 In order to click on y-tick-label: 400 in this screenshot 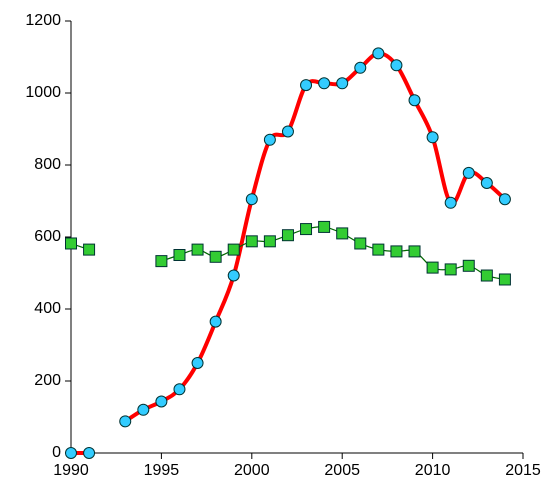, I will do `click(47, 308)`.